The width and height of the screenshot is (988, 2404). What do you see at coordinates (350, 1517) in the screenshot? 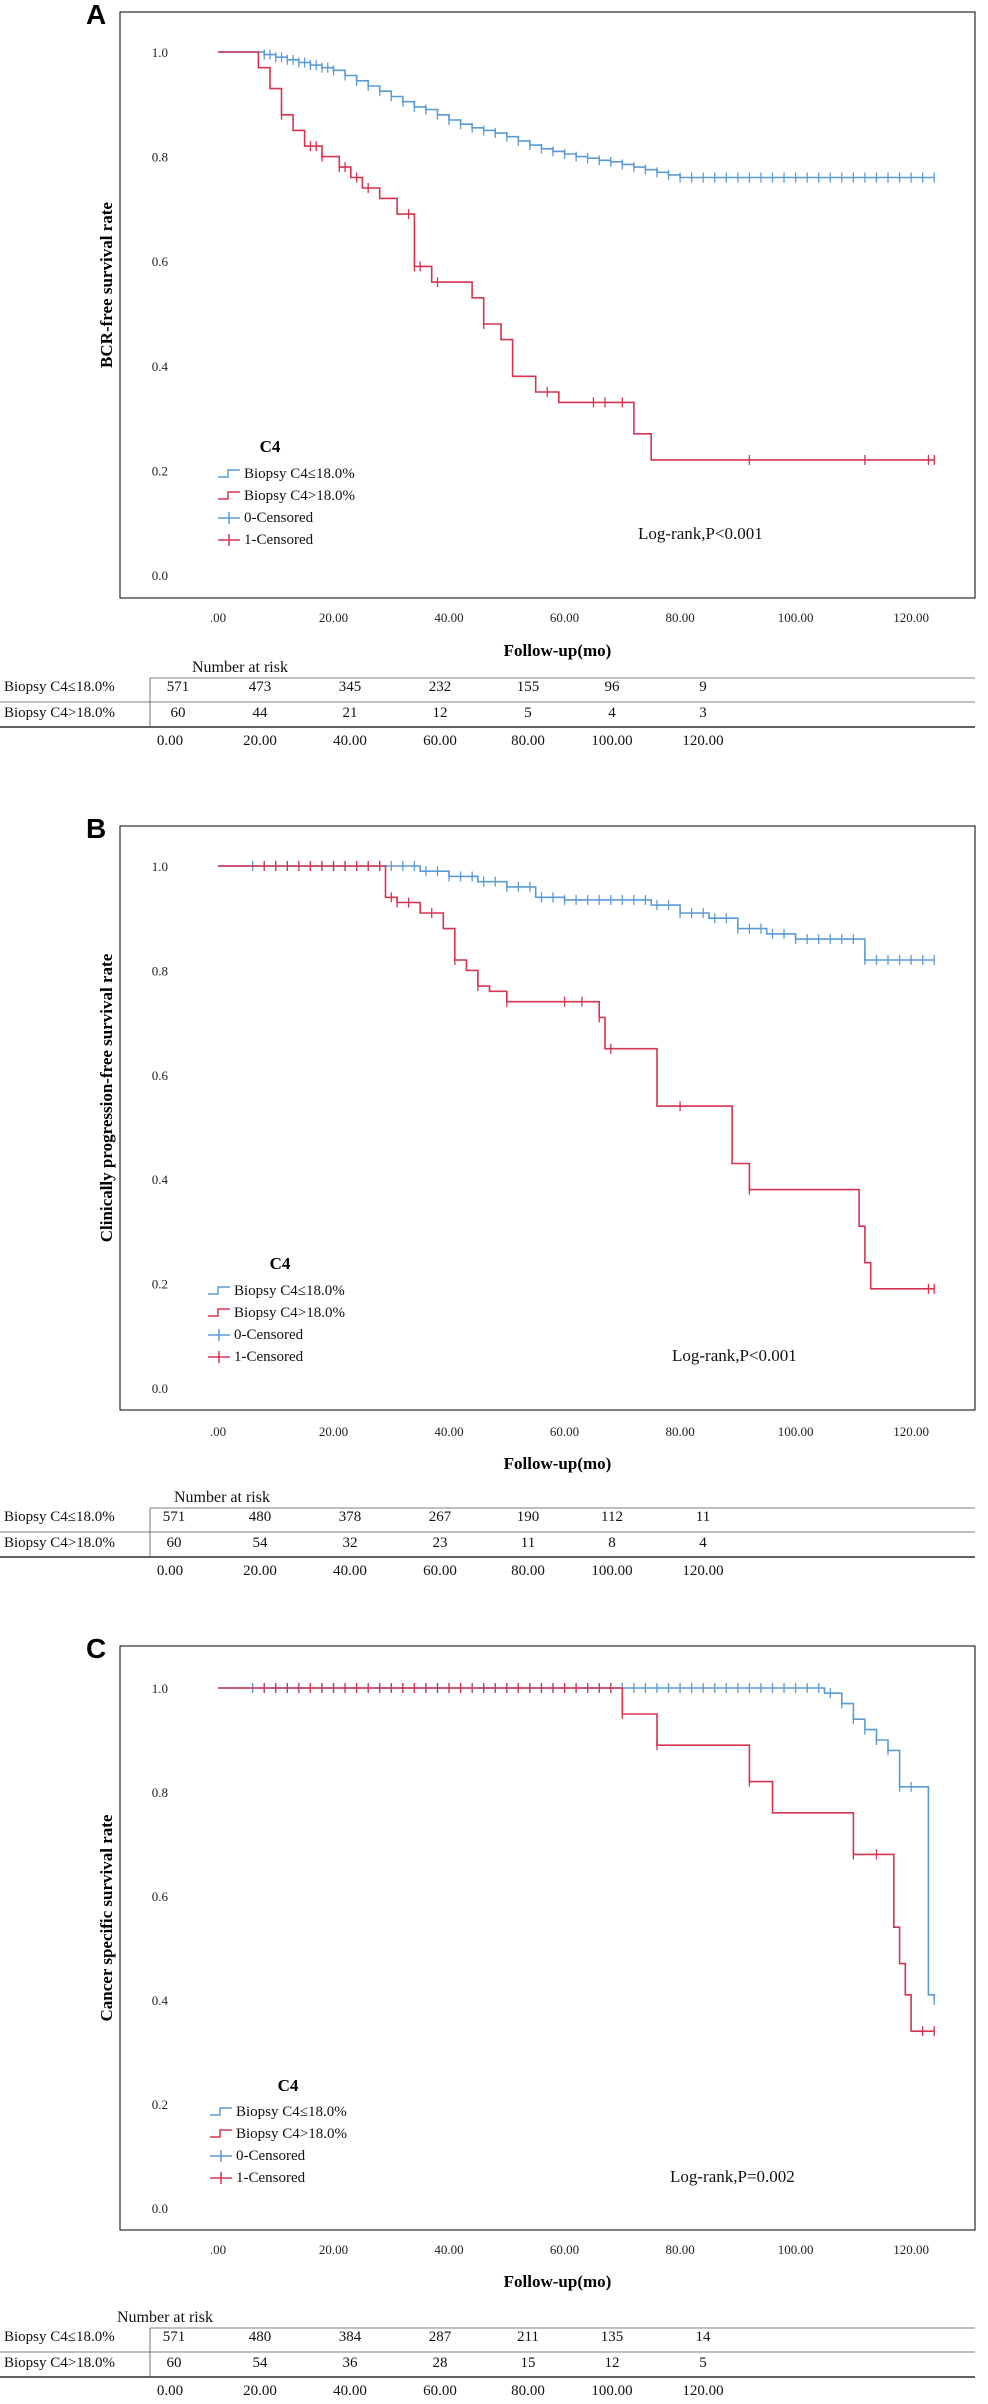
I see `risk-count: 378` at bounding box center [350, 1517].